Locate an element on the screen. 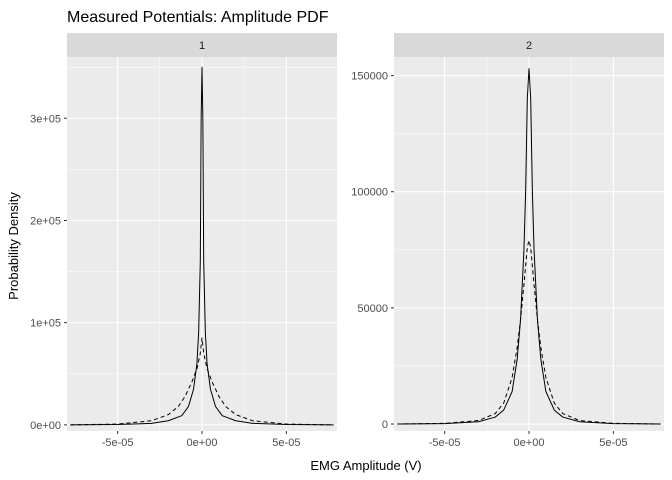 The image size is (672, 480). y-tick-label: 50000 is located at coordinates (372, 309).